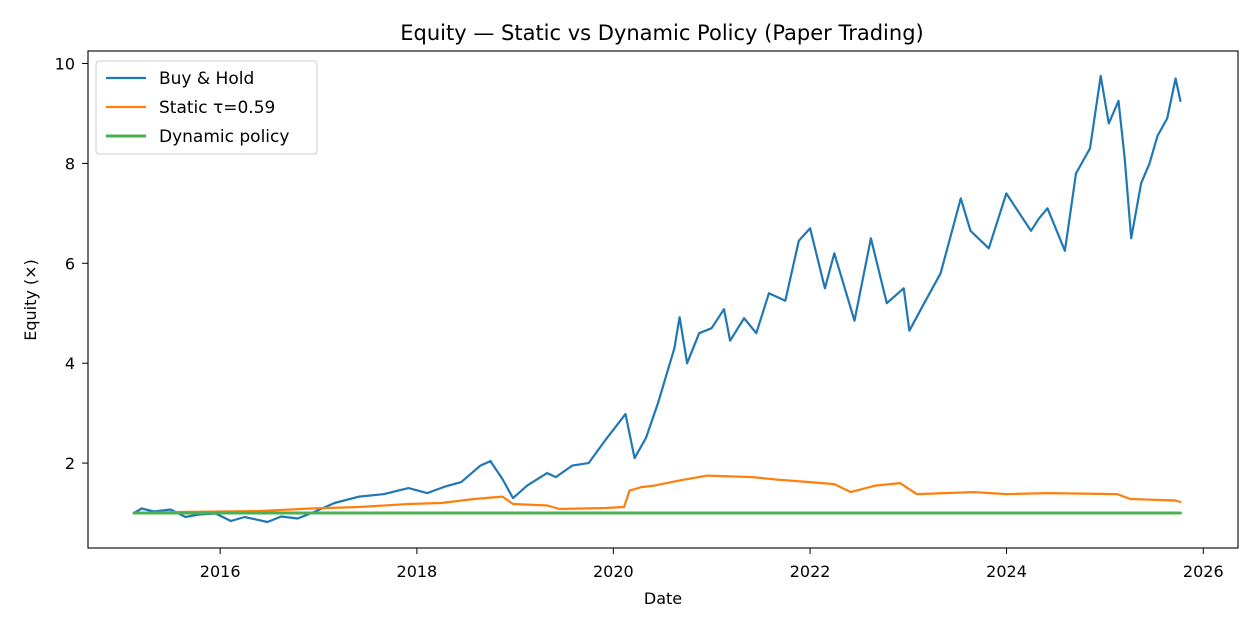 This screenshot has width=1260, height=630. What do you see at coordinates (224, 137) in the screenshot?
I see `legend-label: Dynamic policy` at bounding box center [224, 137].